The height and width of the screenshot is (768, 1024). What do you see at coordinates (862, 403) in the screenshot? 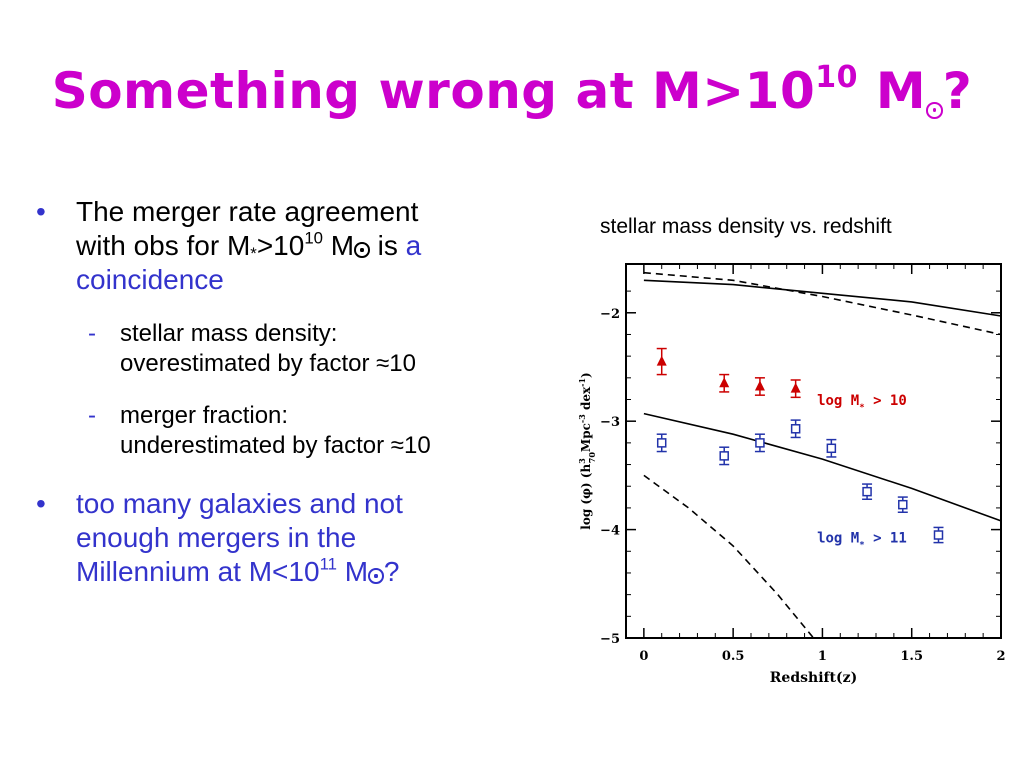
I see `annotation-logm10: log M* > 10` at bounding box center [862, 403].